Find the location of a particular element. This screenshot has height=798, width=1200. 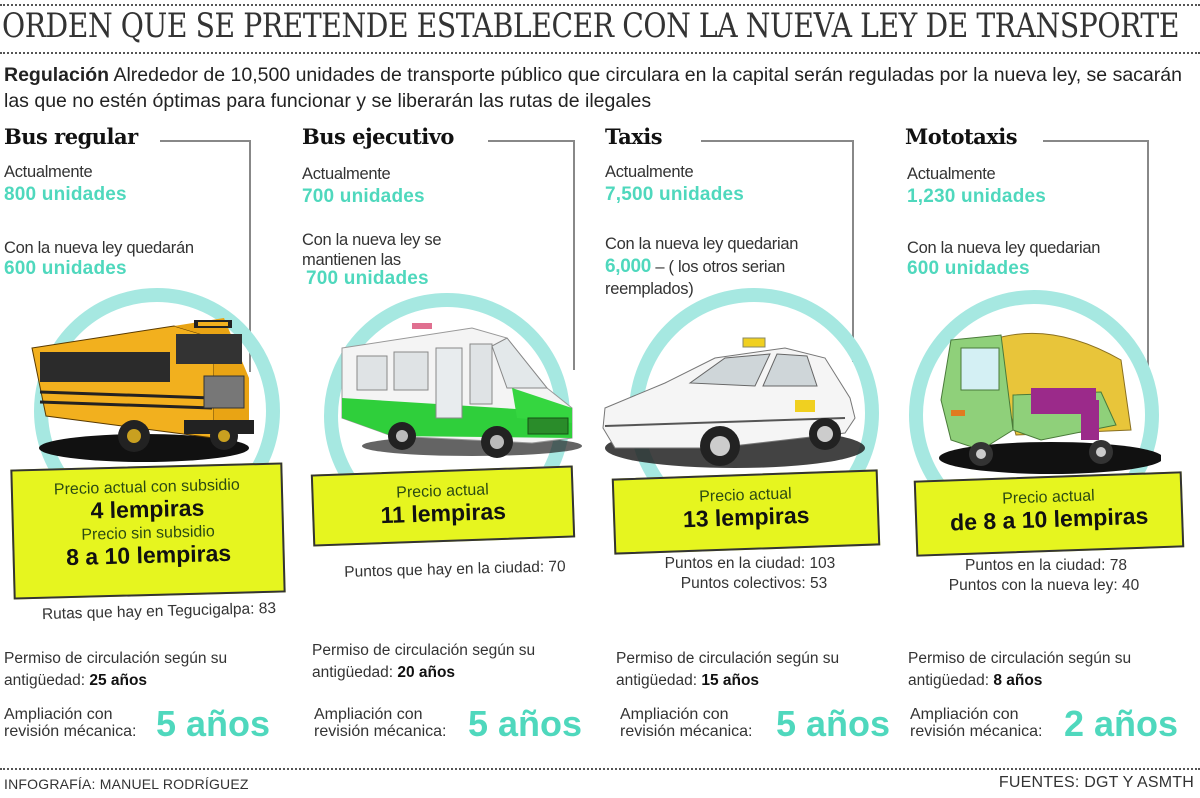

current-value: 7,500 unidades is located at coordinates (675, 194).